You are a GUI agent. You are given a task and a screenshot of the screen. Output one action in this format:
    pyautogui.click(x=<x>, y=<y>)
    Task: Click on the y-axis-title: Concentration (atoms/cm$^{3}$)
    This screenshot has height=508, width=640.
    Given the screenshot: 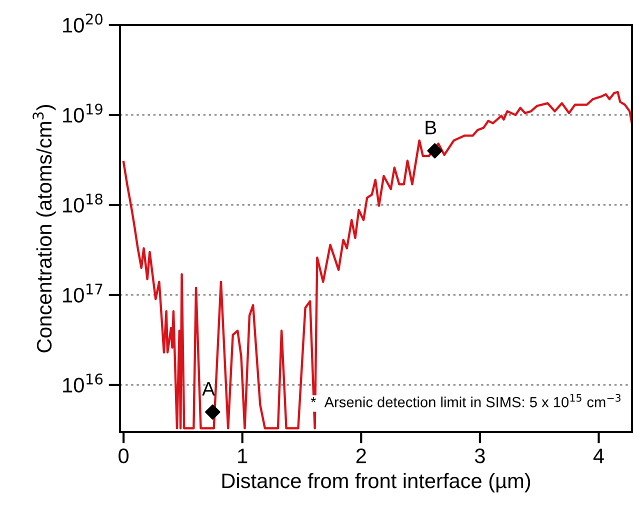 What is the action you would take?
    pyautogui.click(x=44, y=228)
    